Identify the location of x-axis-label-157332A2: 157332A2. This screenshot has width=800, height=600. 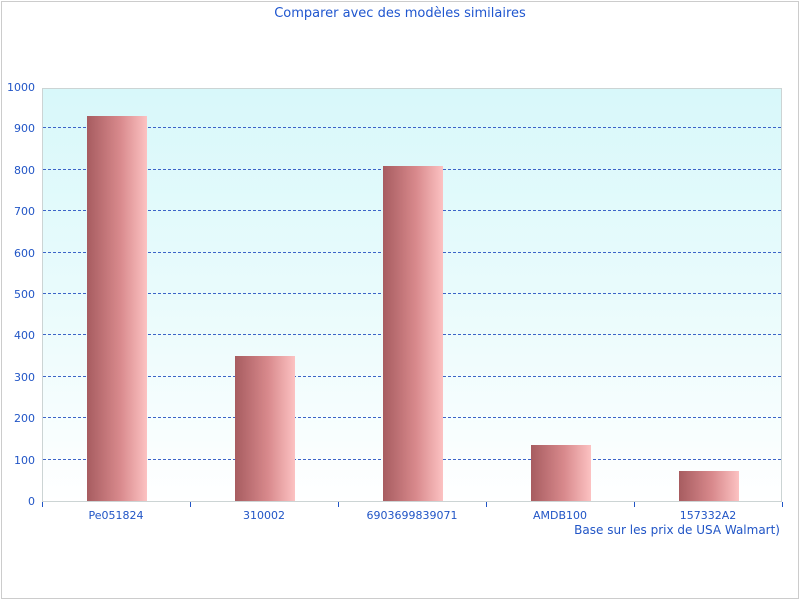
(708, 515).